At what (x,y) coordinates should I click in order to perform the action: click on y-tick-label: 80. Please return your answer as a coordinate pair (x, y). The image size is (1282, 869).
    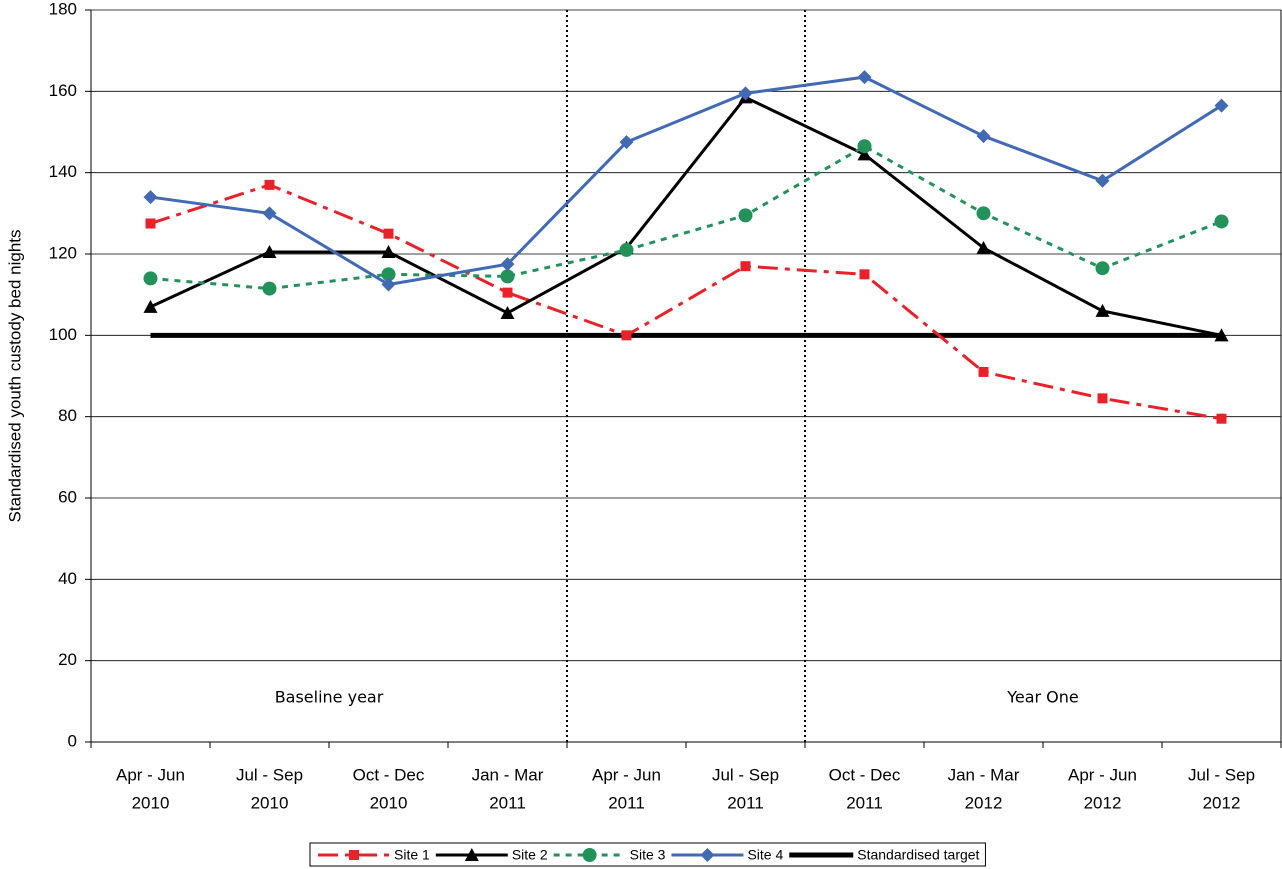
    Looking at the image, I should click on (67, 415).